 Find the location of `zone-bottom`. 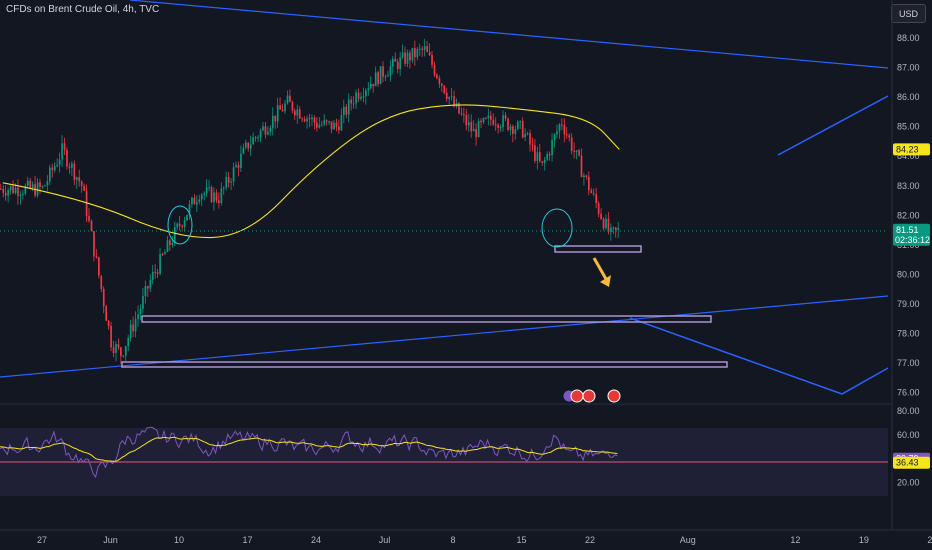

zone-bottom is located at coordinates (424, 364).